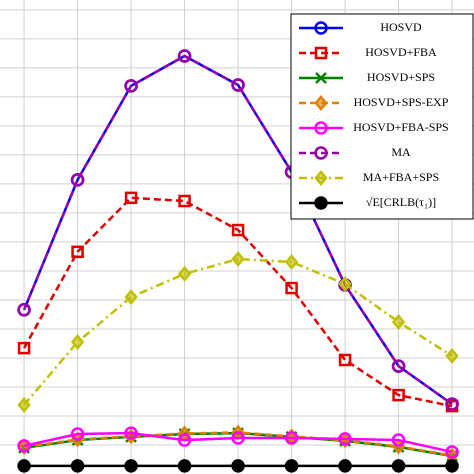  I want to click on legend-label: HOSVD, so click(401, 27).